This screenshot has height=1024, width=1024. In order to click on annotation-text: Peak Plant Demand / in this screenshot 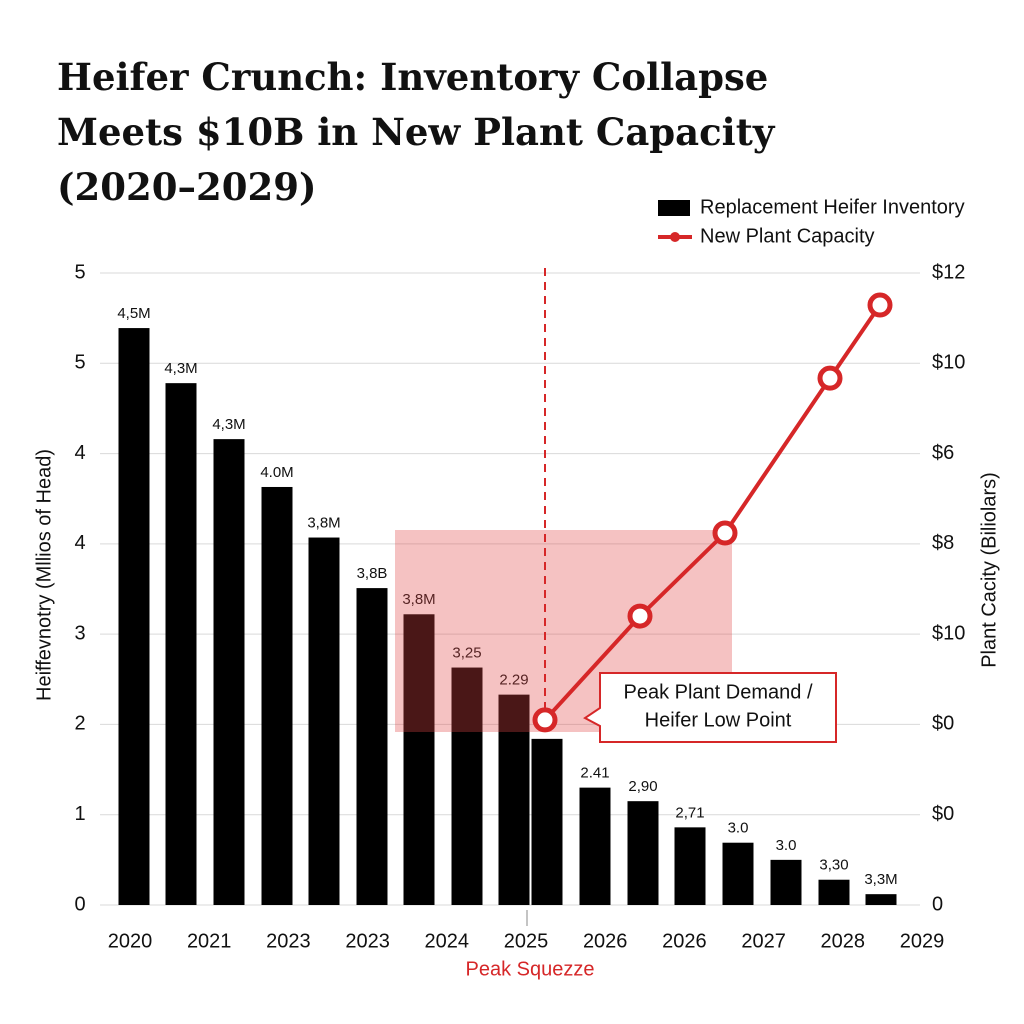, I will do `click(718, 692)`.